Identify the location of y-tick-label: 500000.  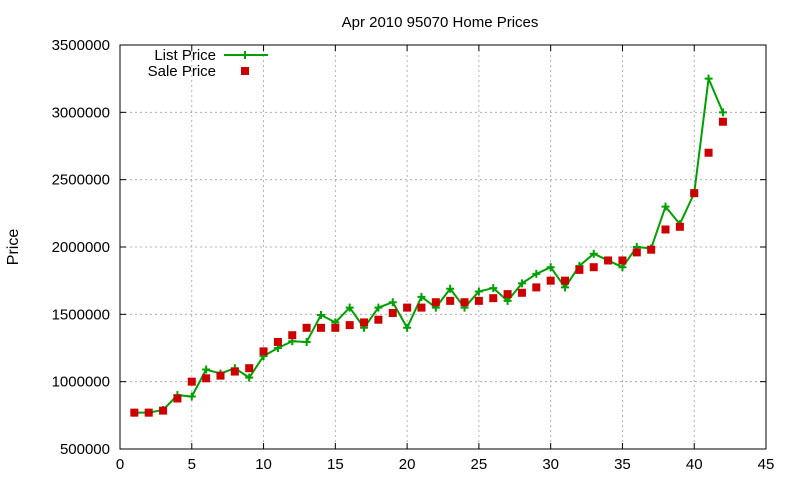
(85, 449).